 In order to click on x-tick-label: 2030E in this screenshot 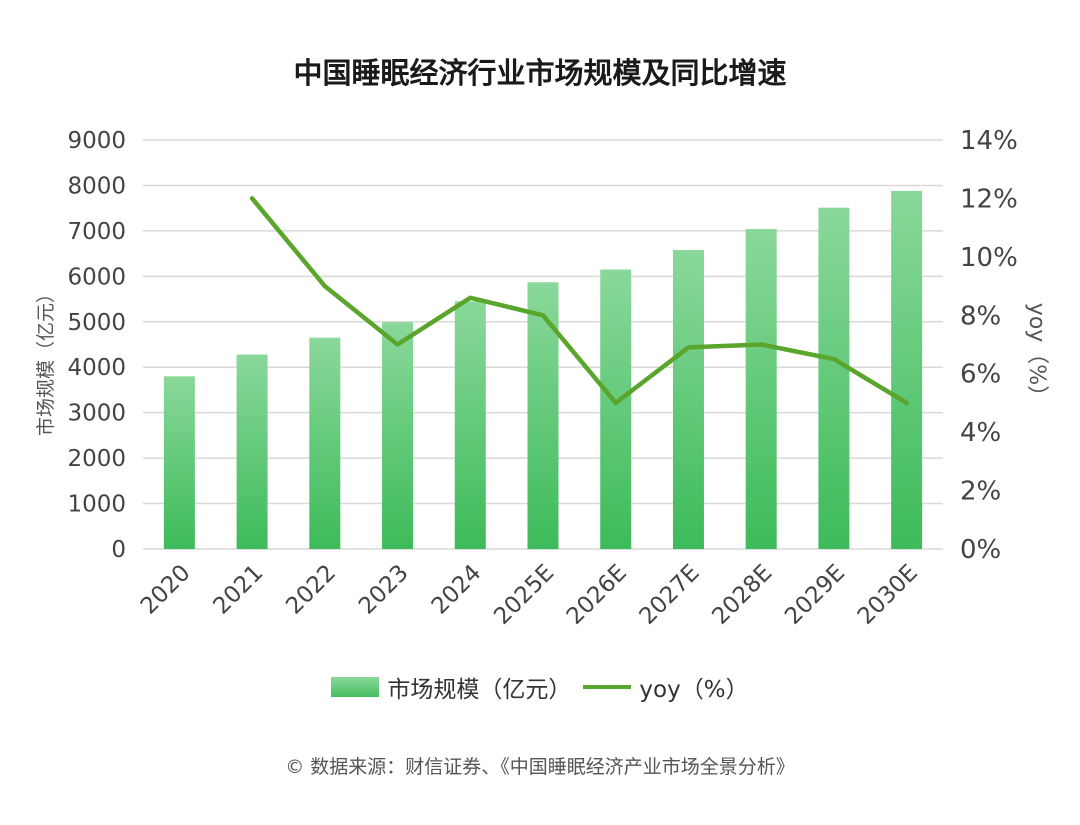, I will do `click(888, 595)`.